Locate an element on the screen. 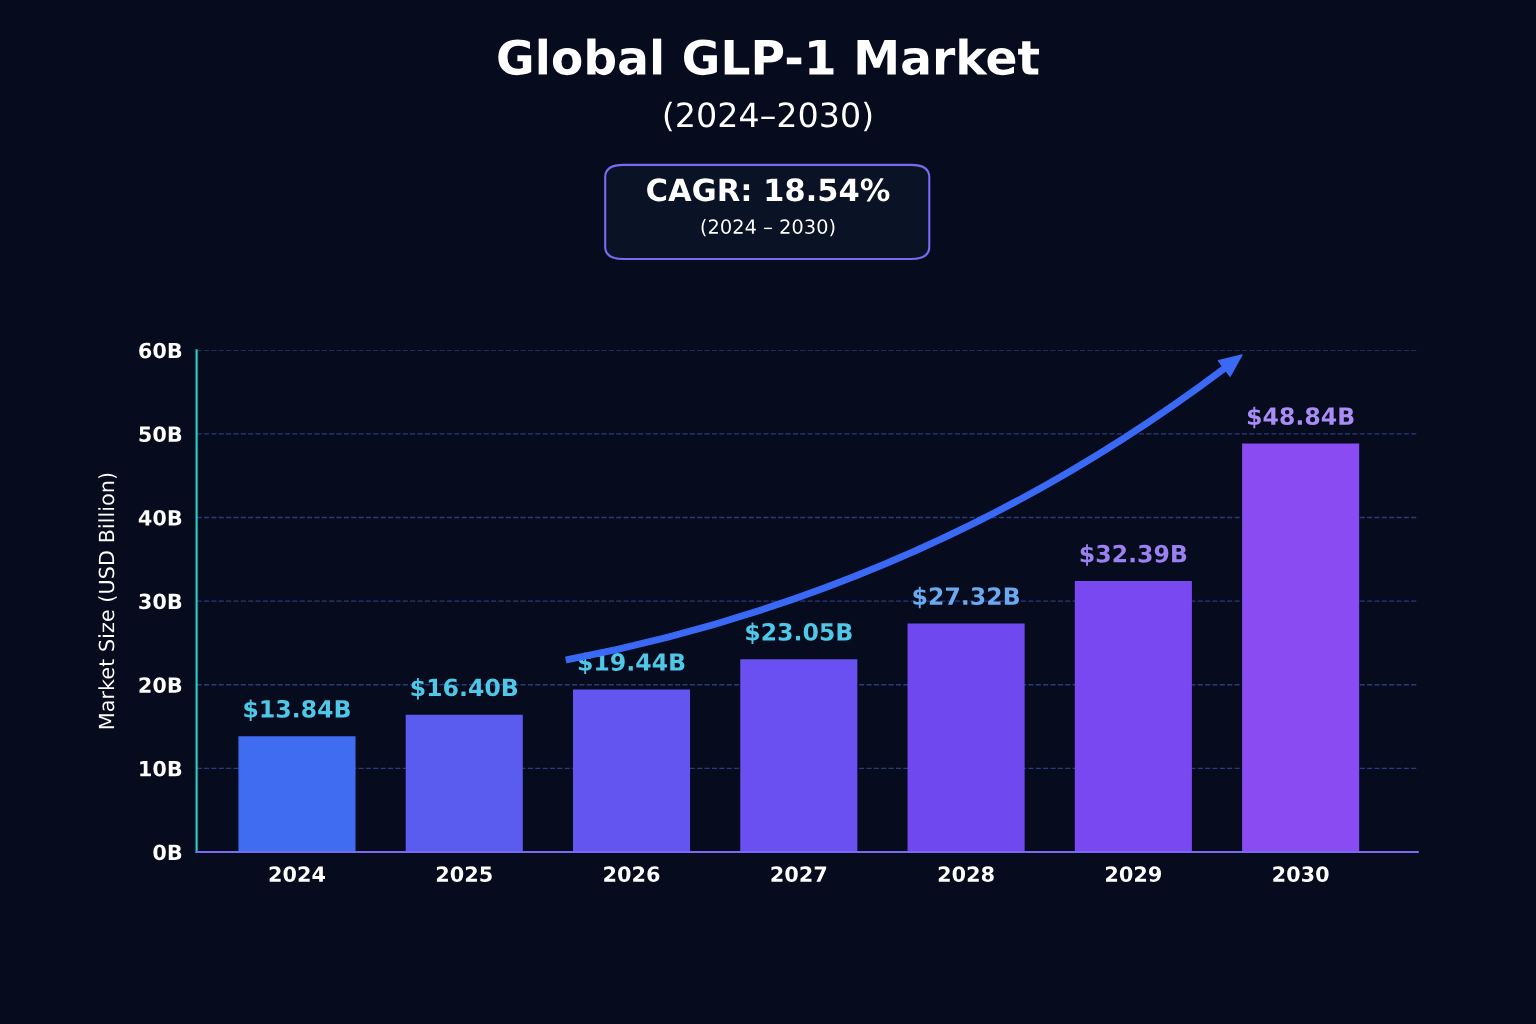  y-tick-label: 0B is located at coordinates (167, 852).